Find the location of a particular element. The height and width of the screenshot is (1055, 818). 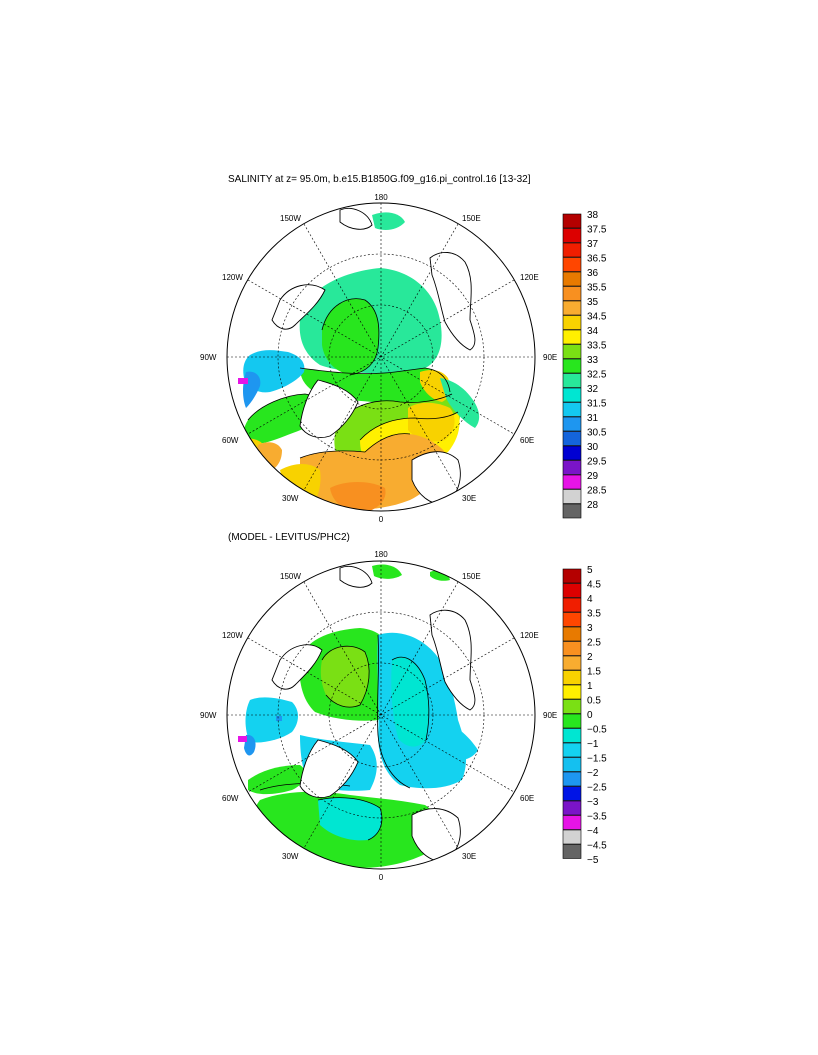

panel-1-colorbar-label: 33.5 is located at coordinates (597, 346).